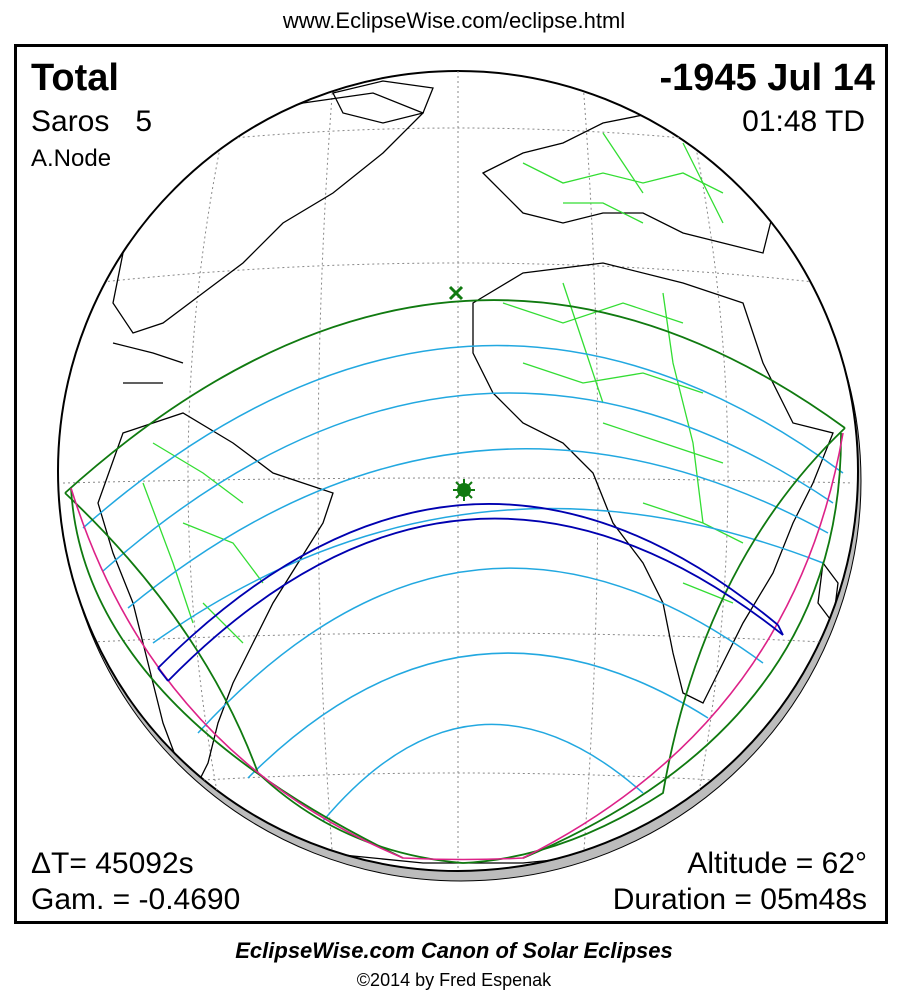  What do you see at coordinates (75, 78) in the screenshot?
I see `eclipse-type: Total` at bounding box center [75, 78].